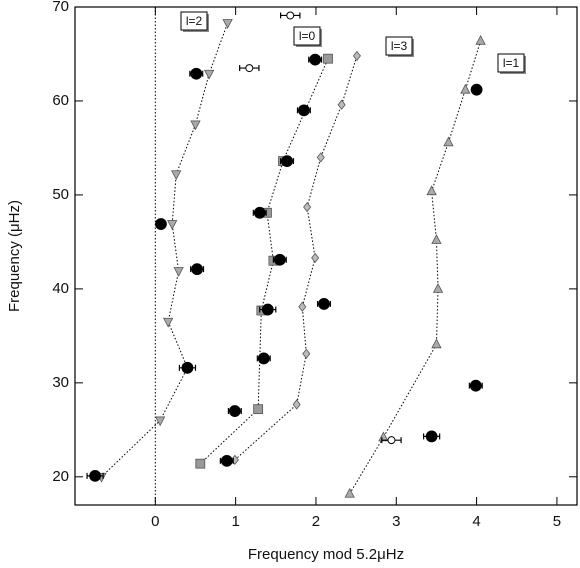  Describe the element at coordinates (396, 521) in the screenshot. I see `x-tick-label: 3` at that location.